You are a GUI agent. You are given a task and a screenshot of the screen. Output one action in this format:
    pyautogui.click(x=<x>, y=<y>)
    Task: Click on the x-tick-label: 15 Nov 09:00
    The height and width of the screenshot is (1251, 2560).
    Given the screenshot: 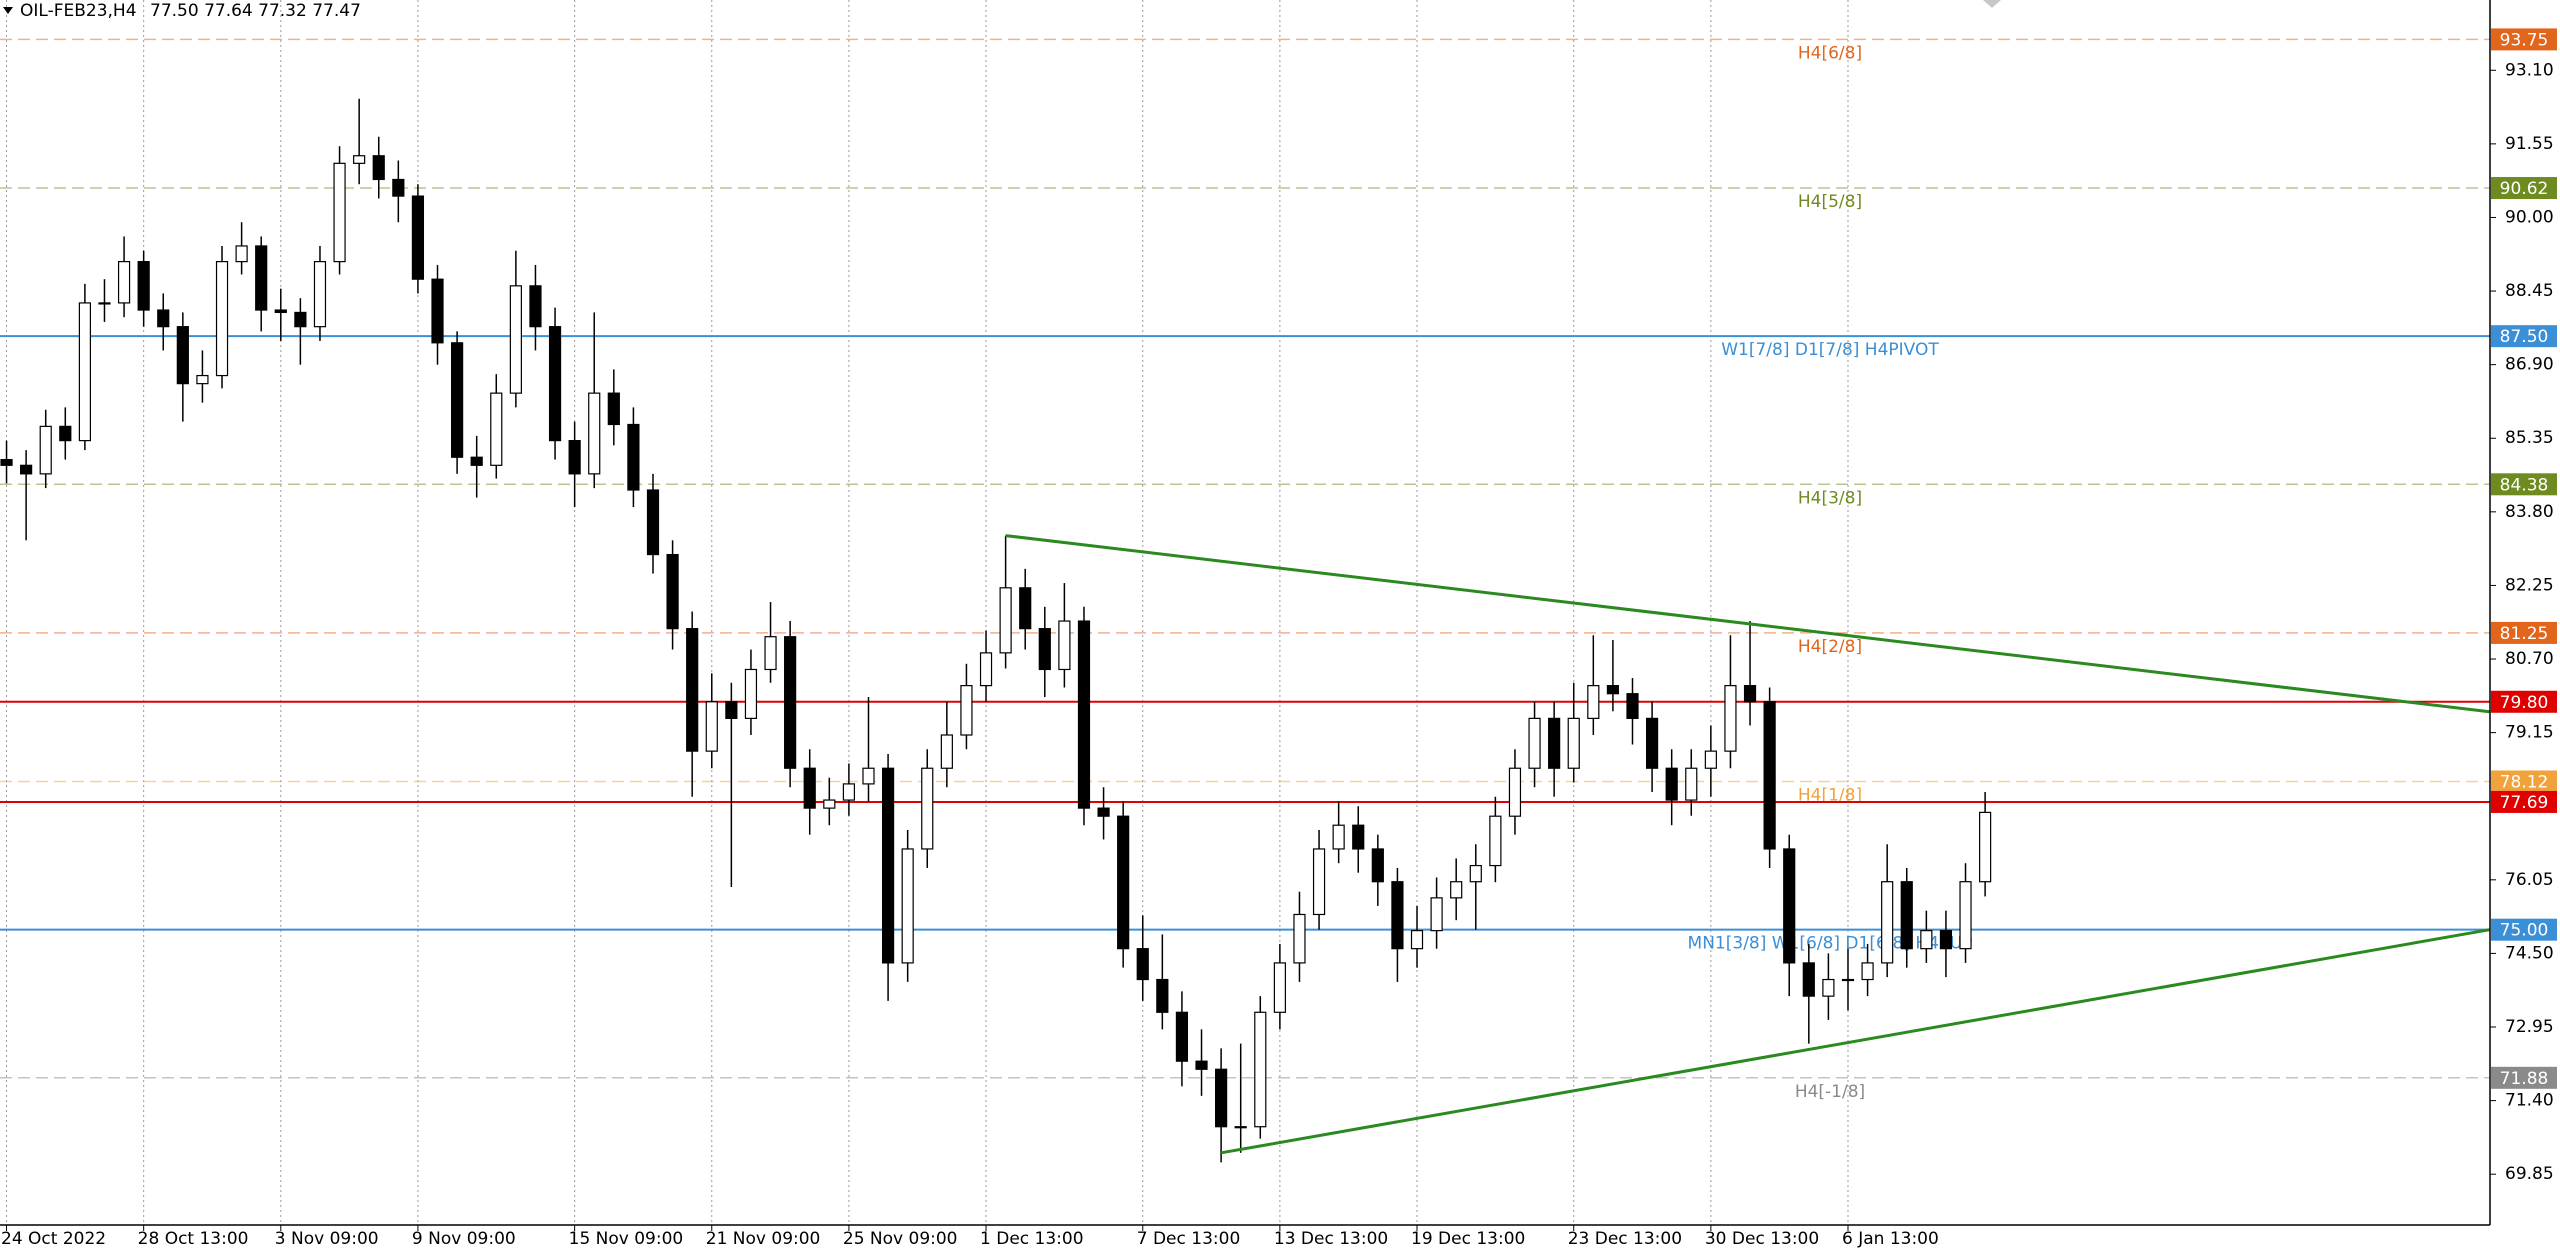 What is the action you would take?
    pyautogui.click(x=626, y=1239)
    